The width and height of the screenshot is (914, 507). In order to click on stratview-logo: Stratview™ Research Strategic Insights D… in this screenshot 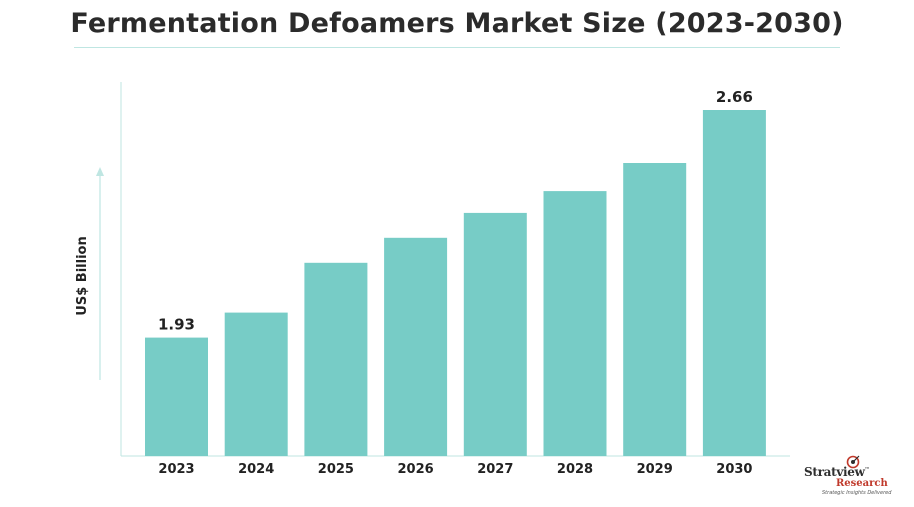, I will do `click(846, 478)`.